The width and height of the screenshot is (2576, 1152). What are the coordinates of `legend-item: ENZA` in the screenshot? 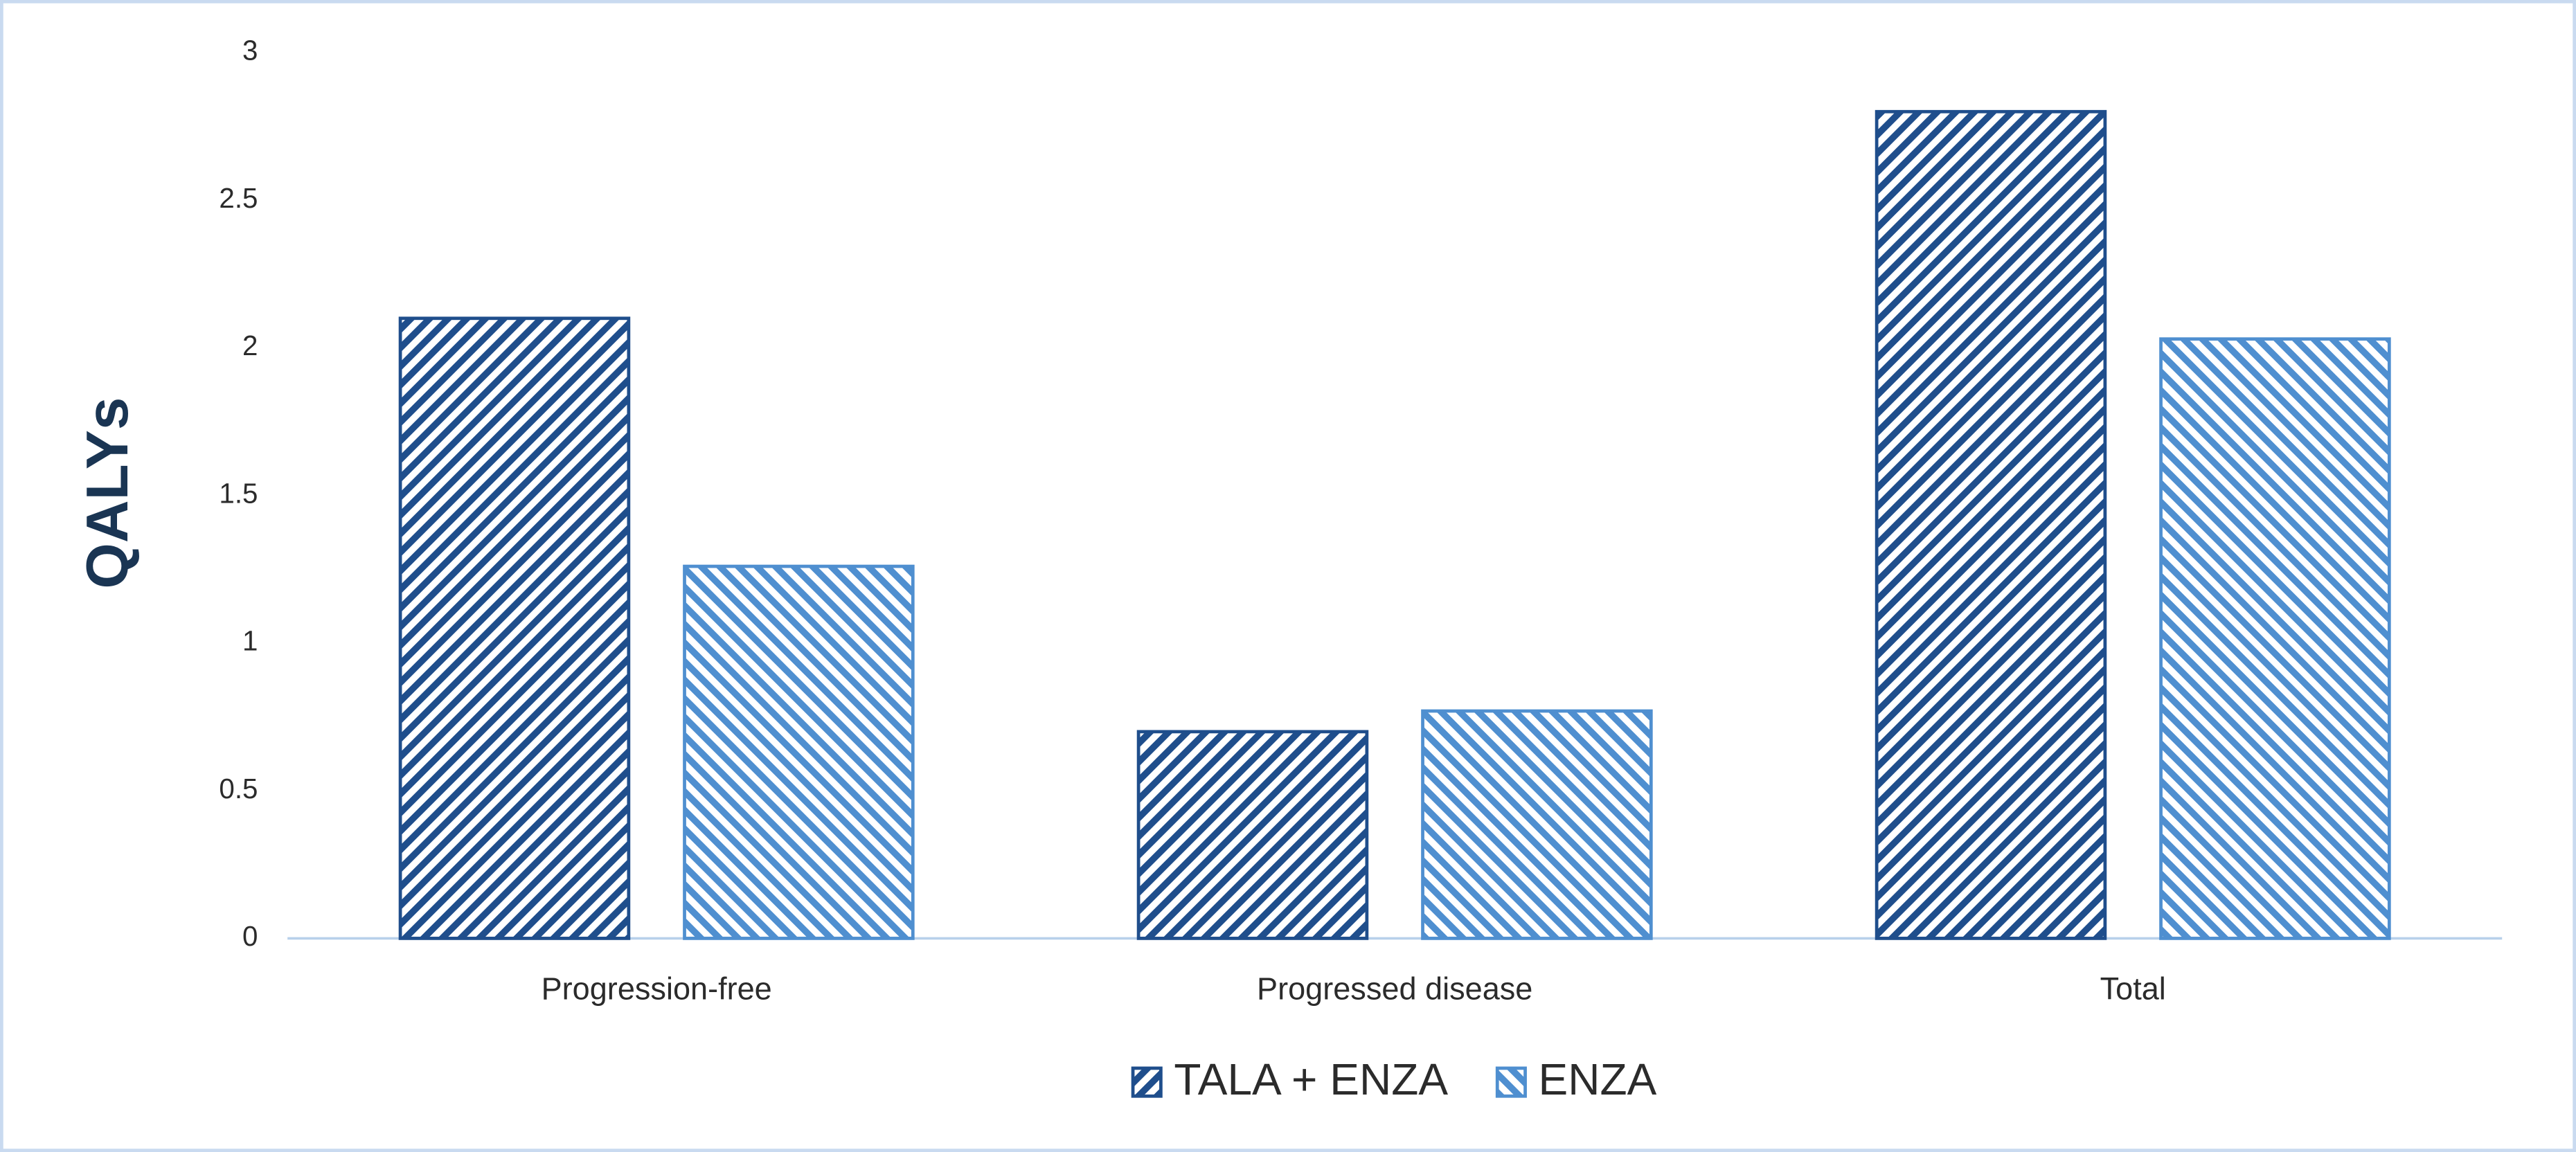 It's located at (1576, 1079).